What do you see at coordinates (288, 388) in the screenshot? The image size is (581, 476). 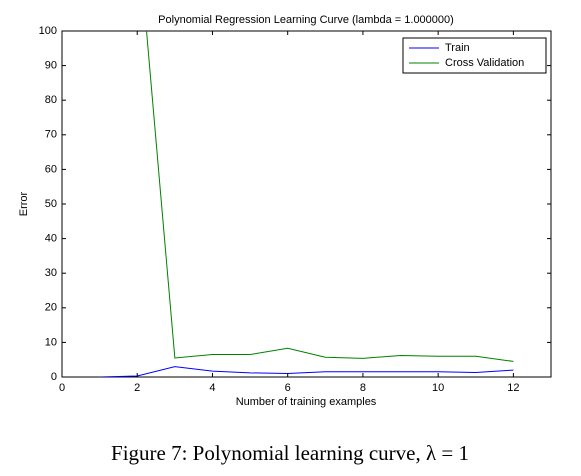 I see `x-tick-label: 6` at bounding box center [288, 388].